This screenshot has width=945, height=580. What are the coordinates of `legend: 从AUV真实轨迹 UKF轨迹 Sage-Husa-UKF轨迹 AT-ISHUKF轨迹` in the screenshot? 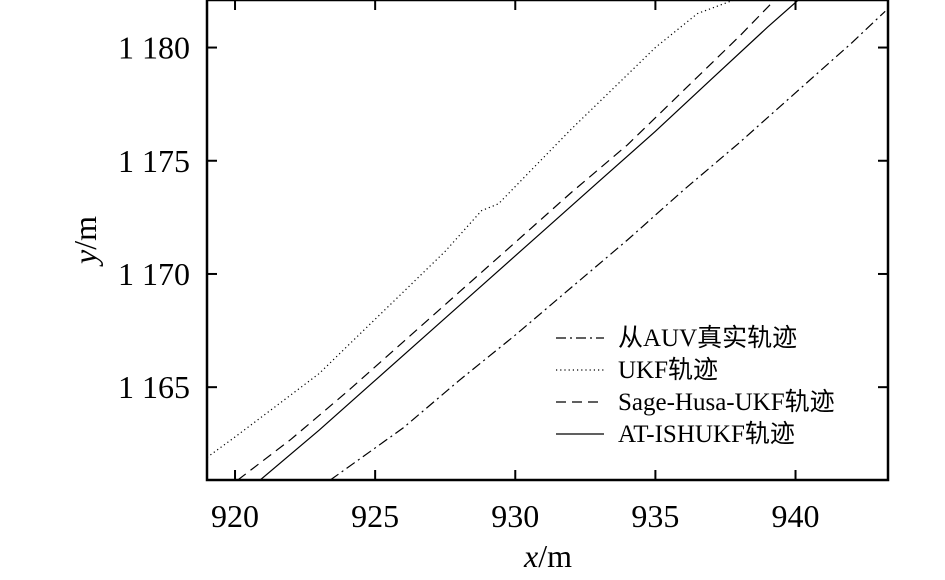 It's located at (695, 386).